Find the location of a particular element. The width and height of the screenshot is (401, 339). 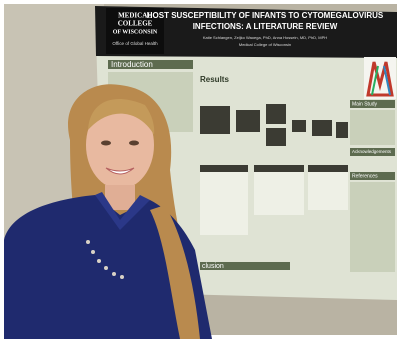

logo-text: OF WISCONSIN is located at coordinates (135, 32).